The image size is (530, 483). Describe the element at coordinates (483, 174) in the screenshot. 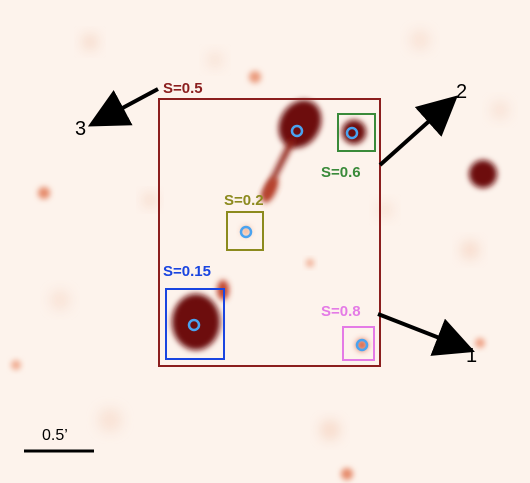

I see `source-right` at that location.